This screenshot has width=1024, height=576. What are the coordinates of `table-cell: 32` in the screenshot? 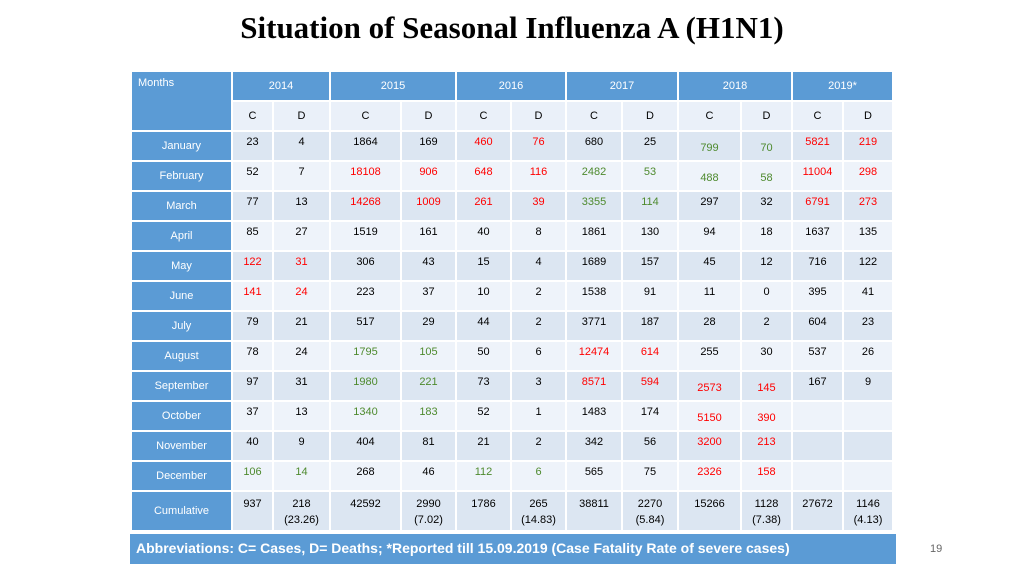 It's located at (766, 206).